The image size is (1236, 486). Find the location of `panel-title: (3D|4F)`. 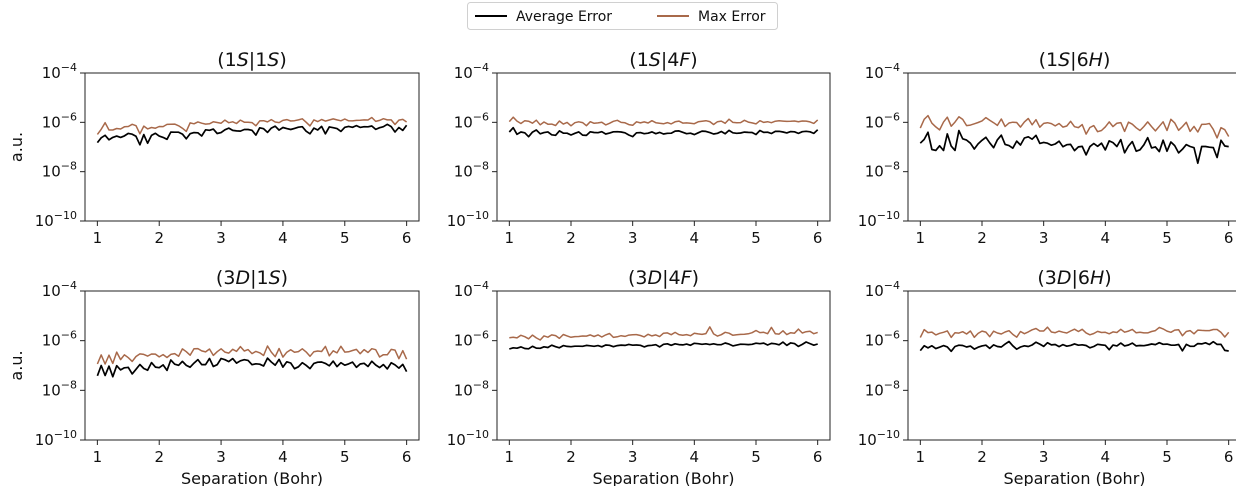

panel-title: (3D|4F) is located at coordinates (663, 278).